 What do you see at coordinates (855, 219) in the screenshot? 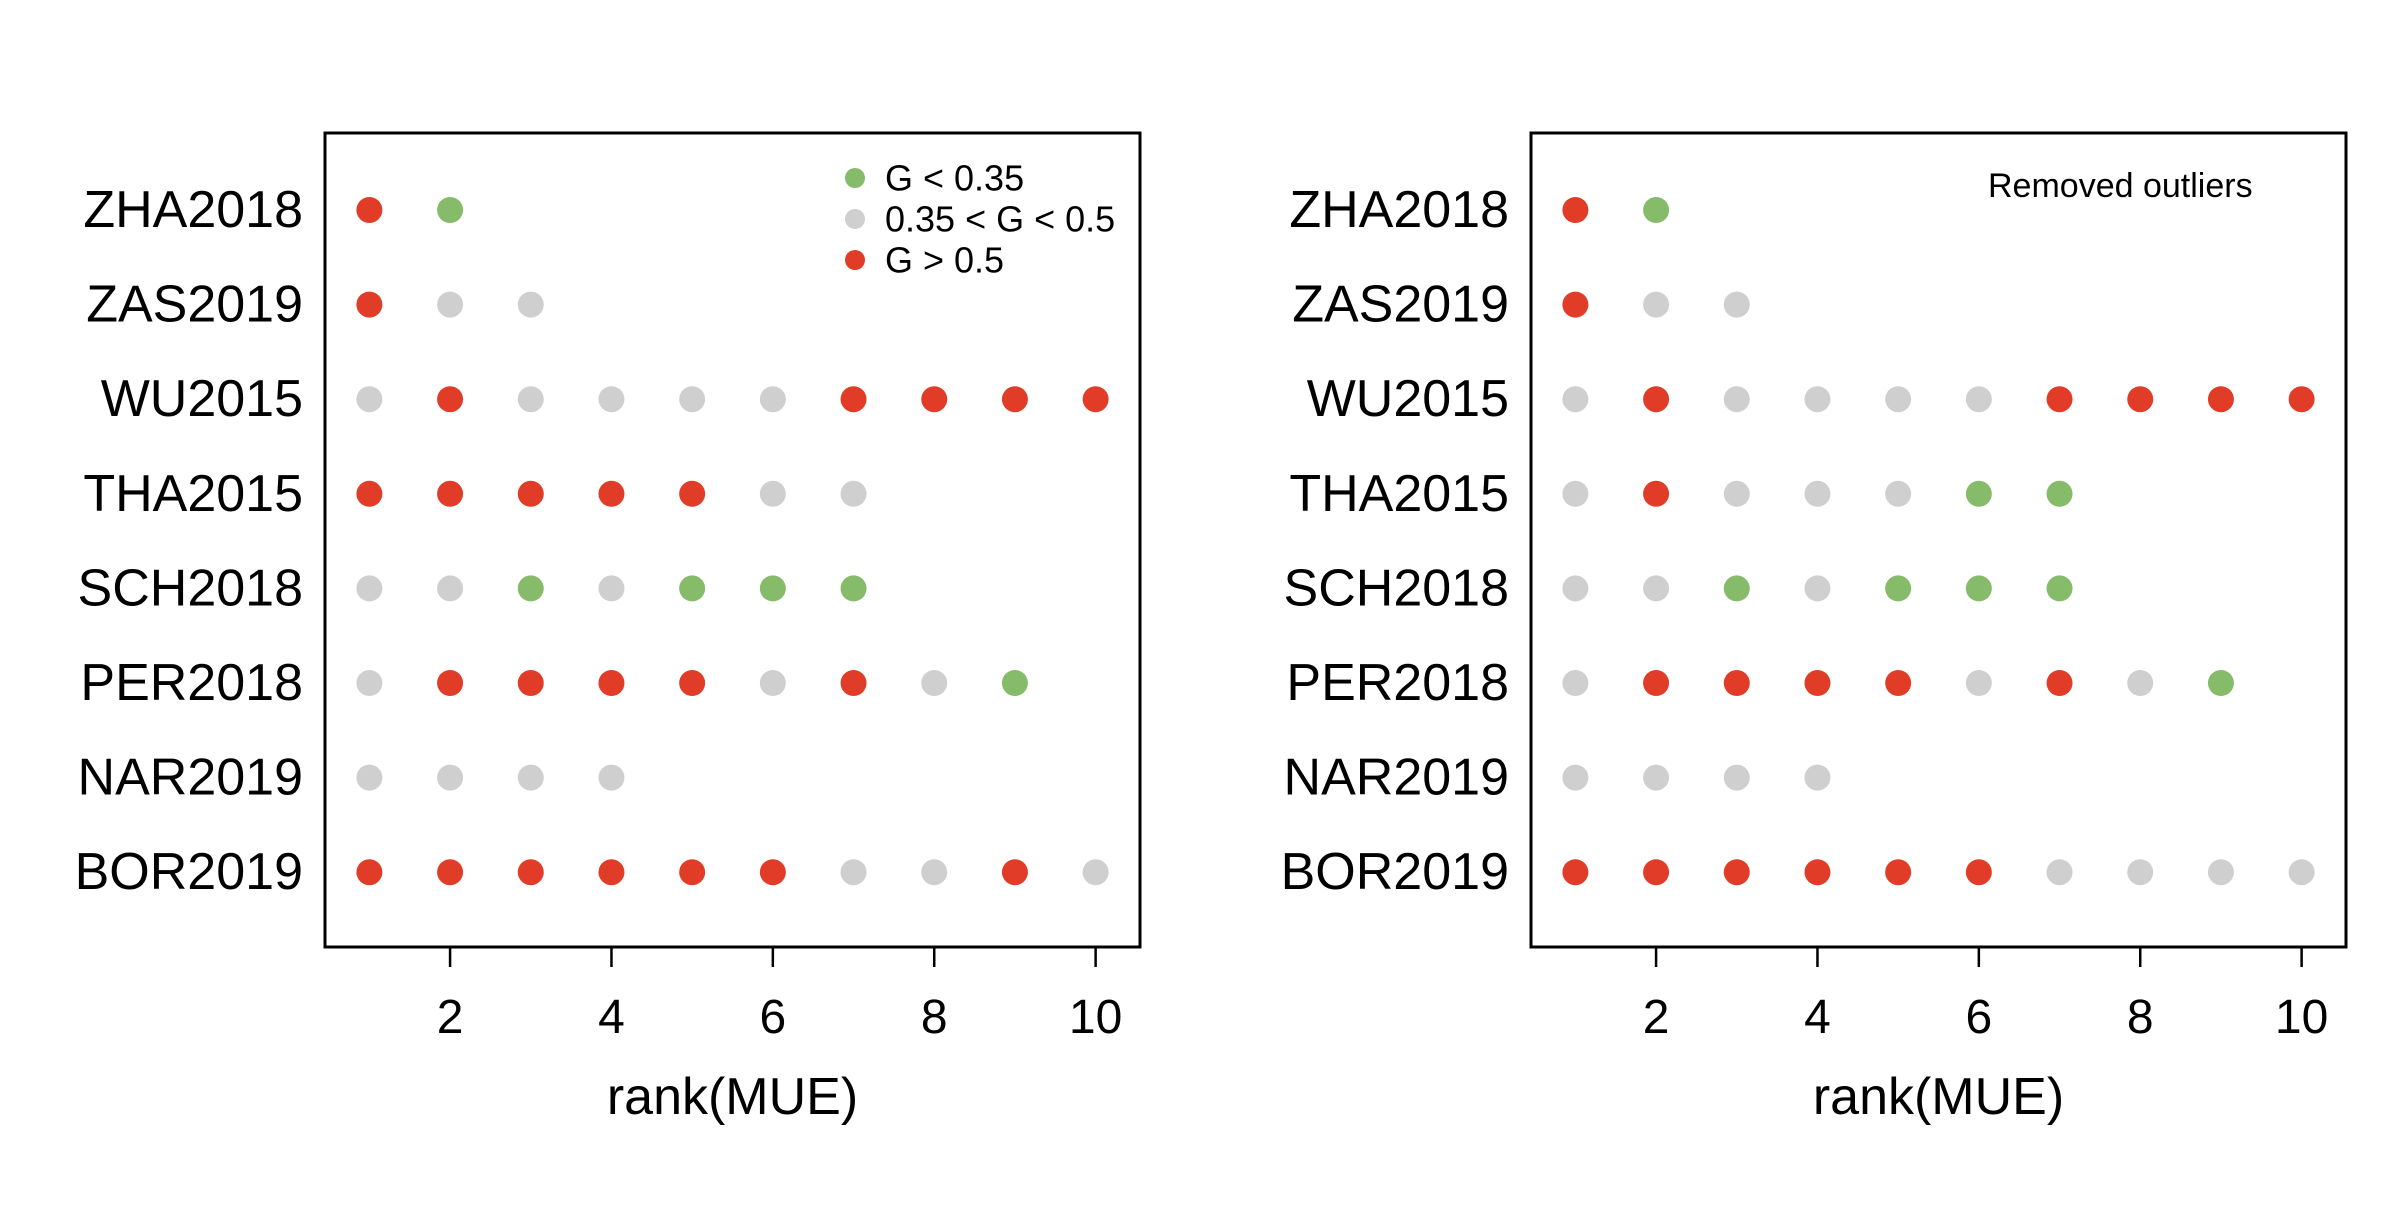
I see `legend-swatch-gray` at bounding box center [855, 219].